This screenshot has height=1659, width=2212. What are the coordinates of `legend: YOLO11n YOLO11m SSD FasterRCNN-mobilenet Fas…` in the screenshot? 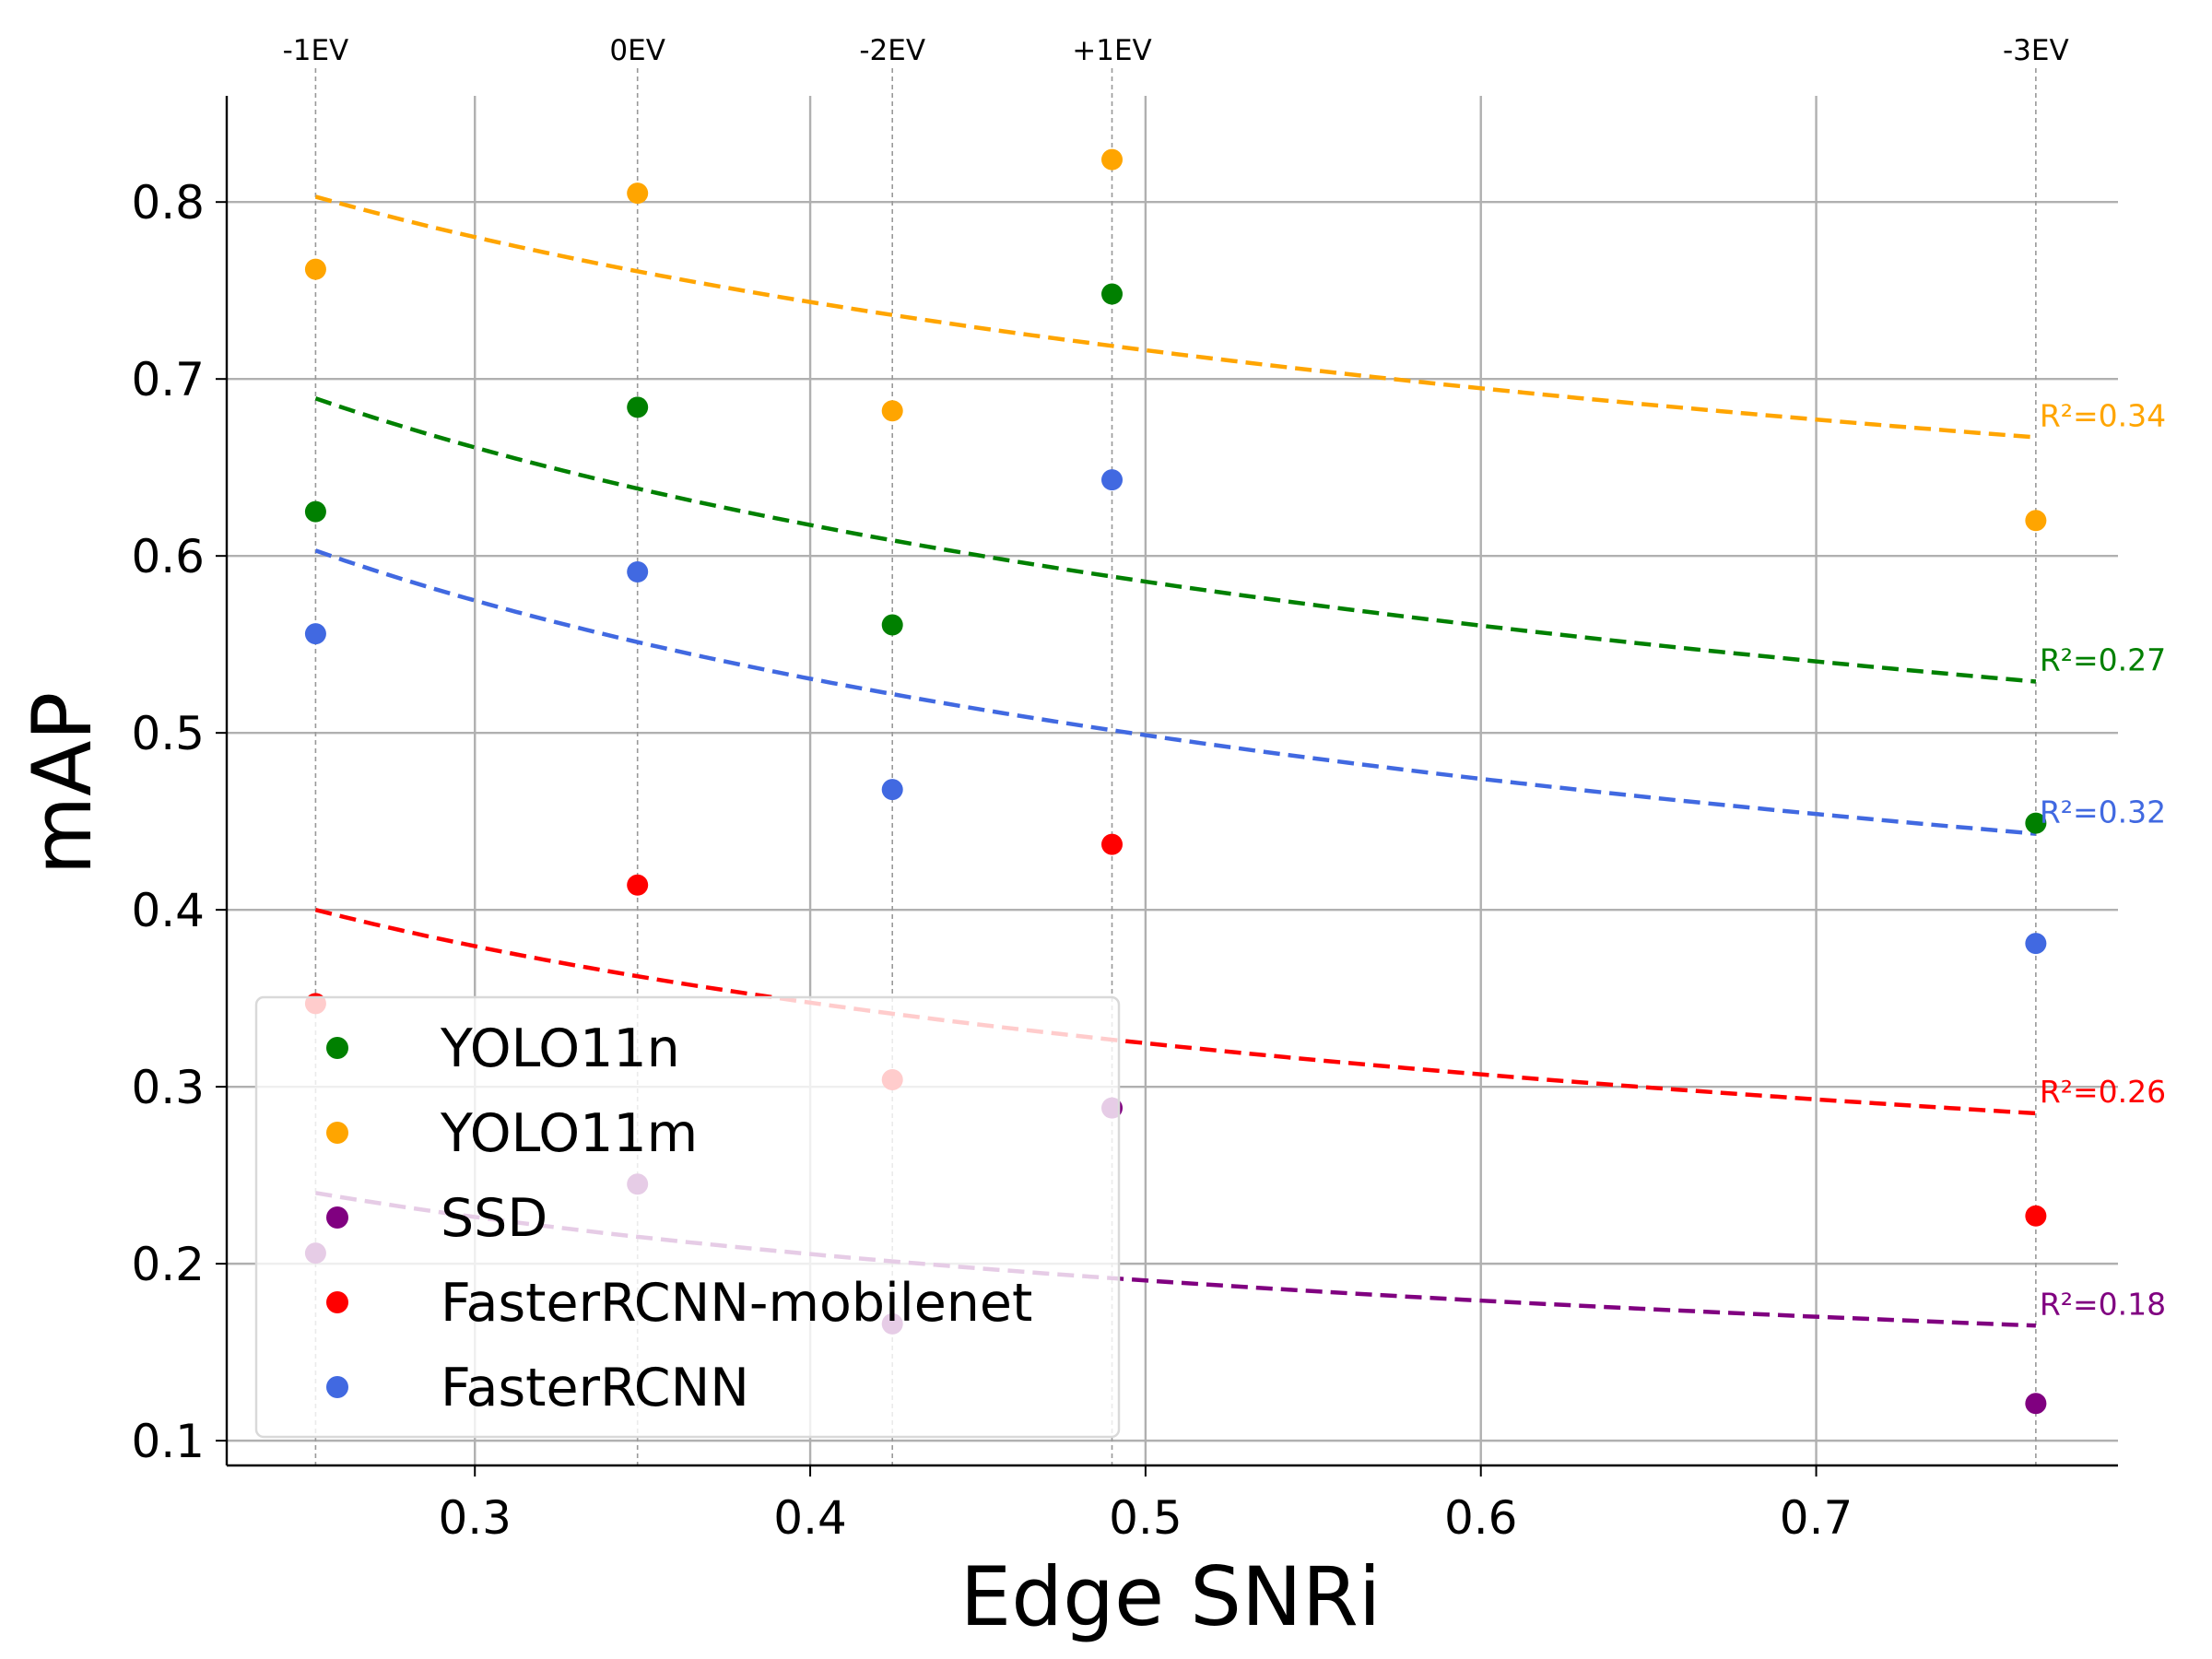 It's located at (687, 1217).